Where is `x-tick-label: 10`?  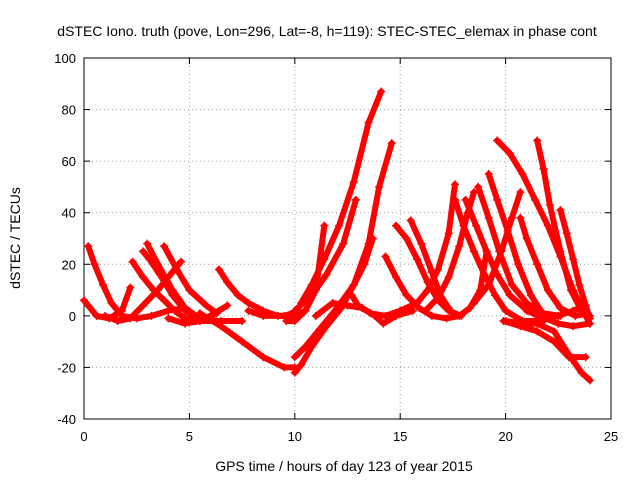 x-tick-label: 10 is located at coordinates (295, 436).